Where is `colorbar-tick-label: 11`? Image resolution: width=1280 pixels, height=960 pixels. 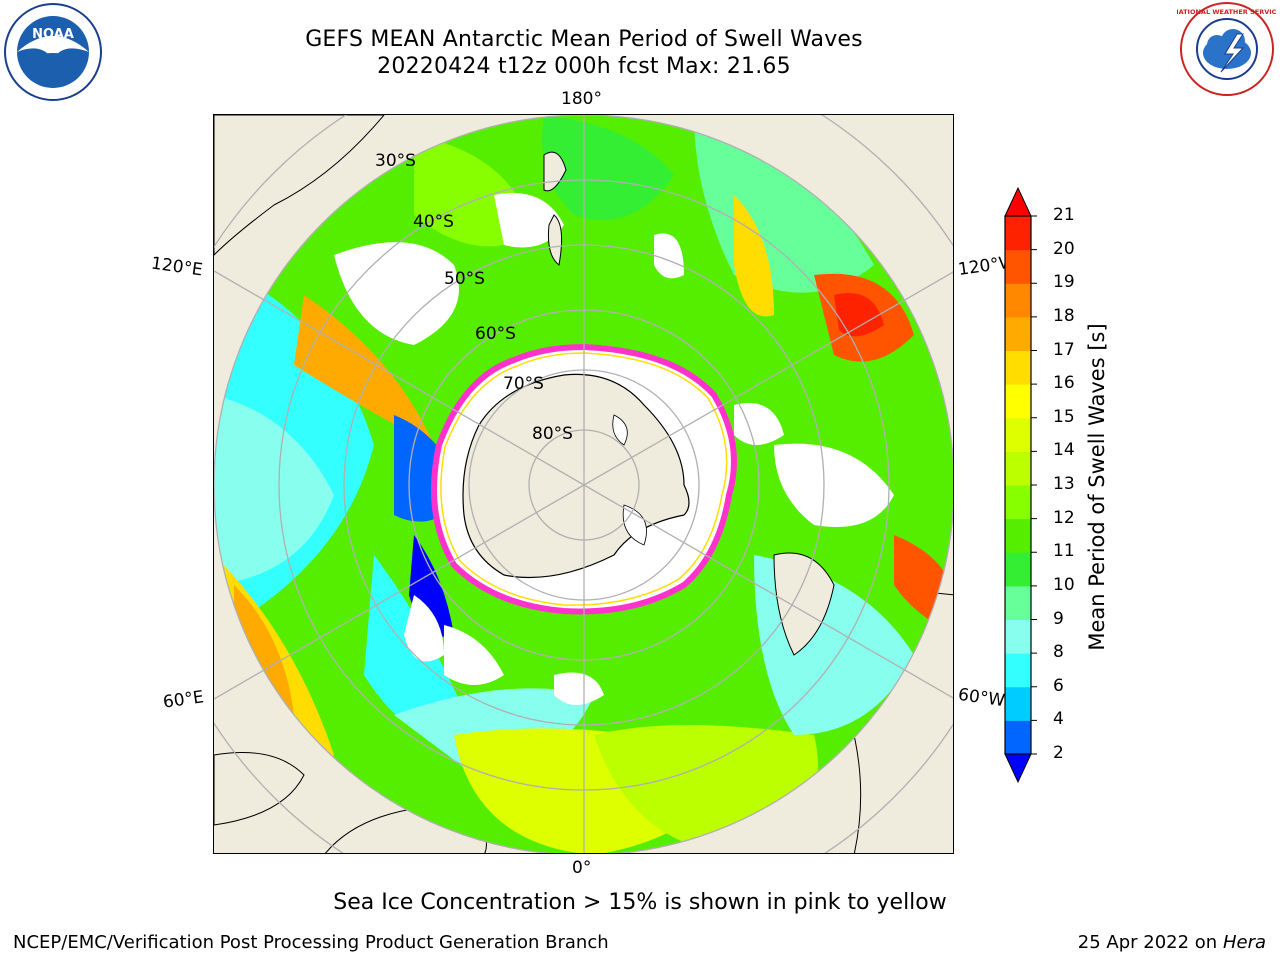
colorbar-tick-label: 11 is located at coordinates (1064, 551).